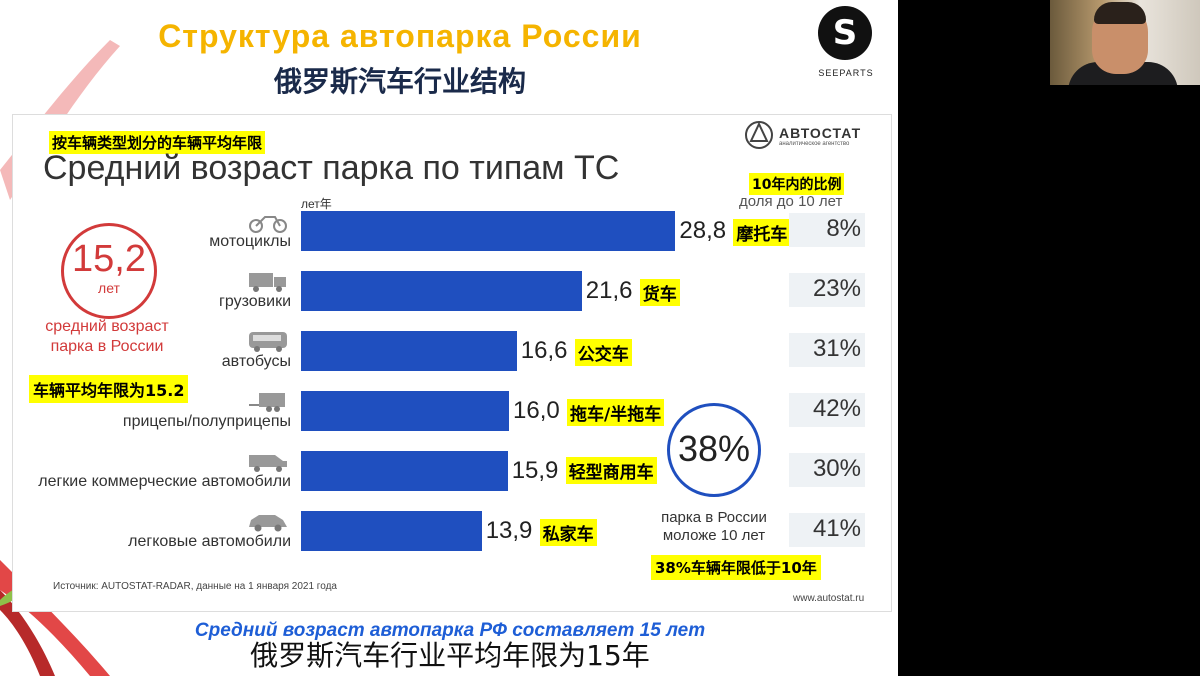 Image resolution: width=1200 pixels, height=676 pixels. Describe the element at coordinates (107, 346) in the screenshot. I see `average-age-caption-line2: парка в России` at that location.